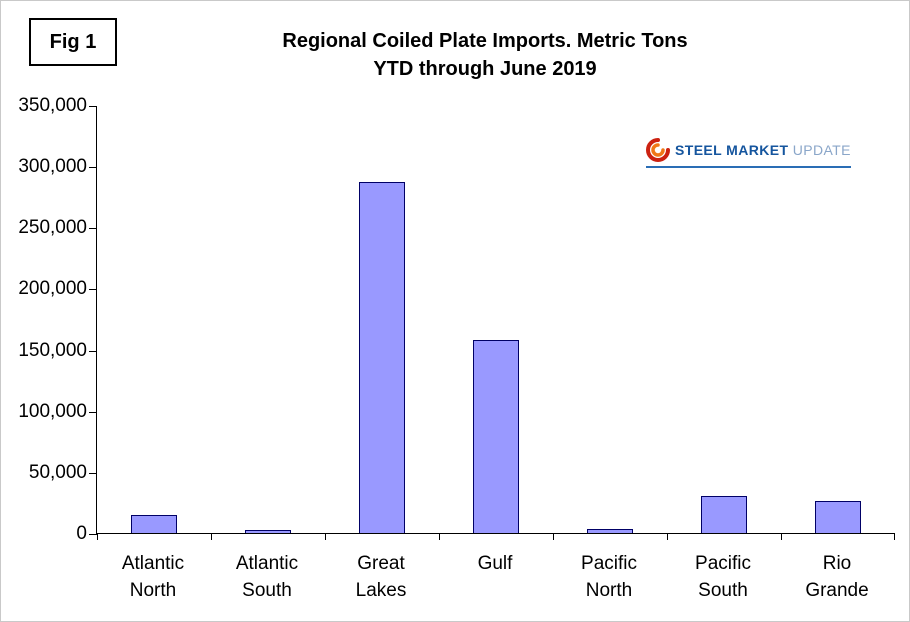 Image resolution: width=910 pixels, height=622 pixels. I want to click on x-axis-category-label: Pacific North, so click(609, 577).